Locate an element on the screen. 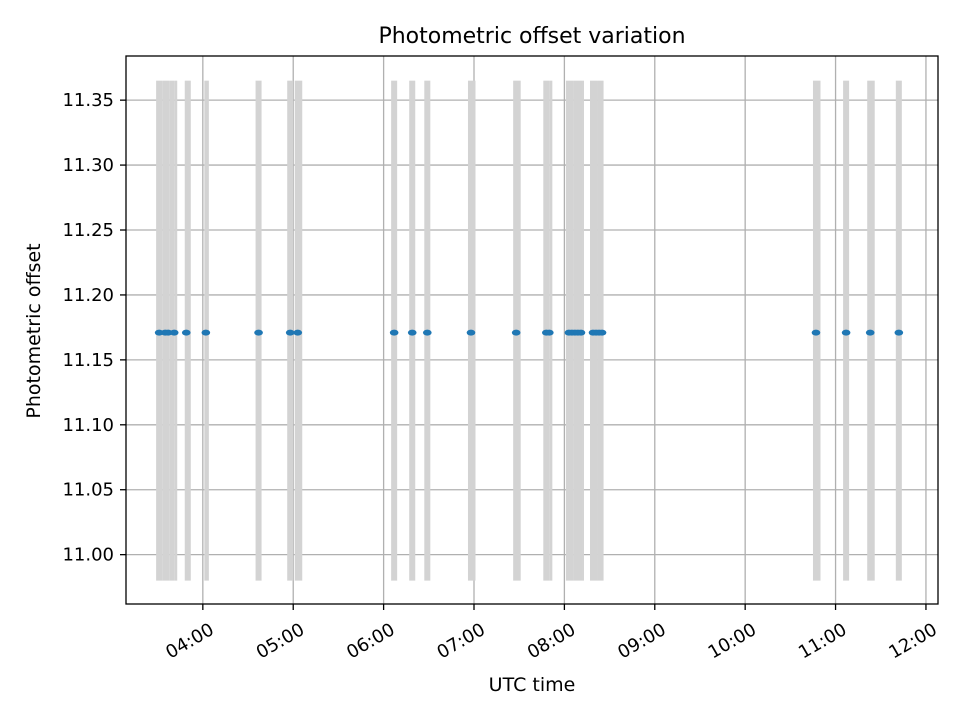 The height and width of the screenshot is (720, 960). points-layer is located at coordinates (529, 332).